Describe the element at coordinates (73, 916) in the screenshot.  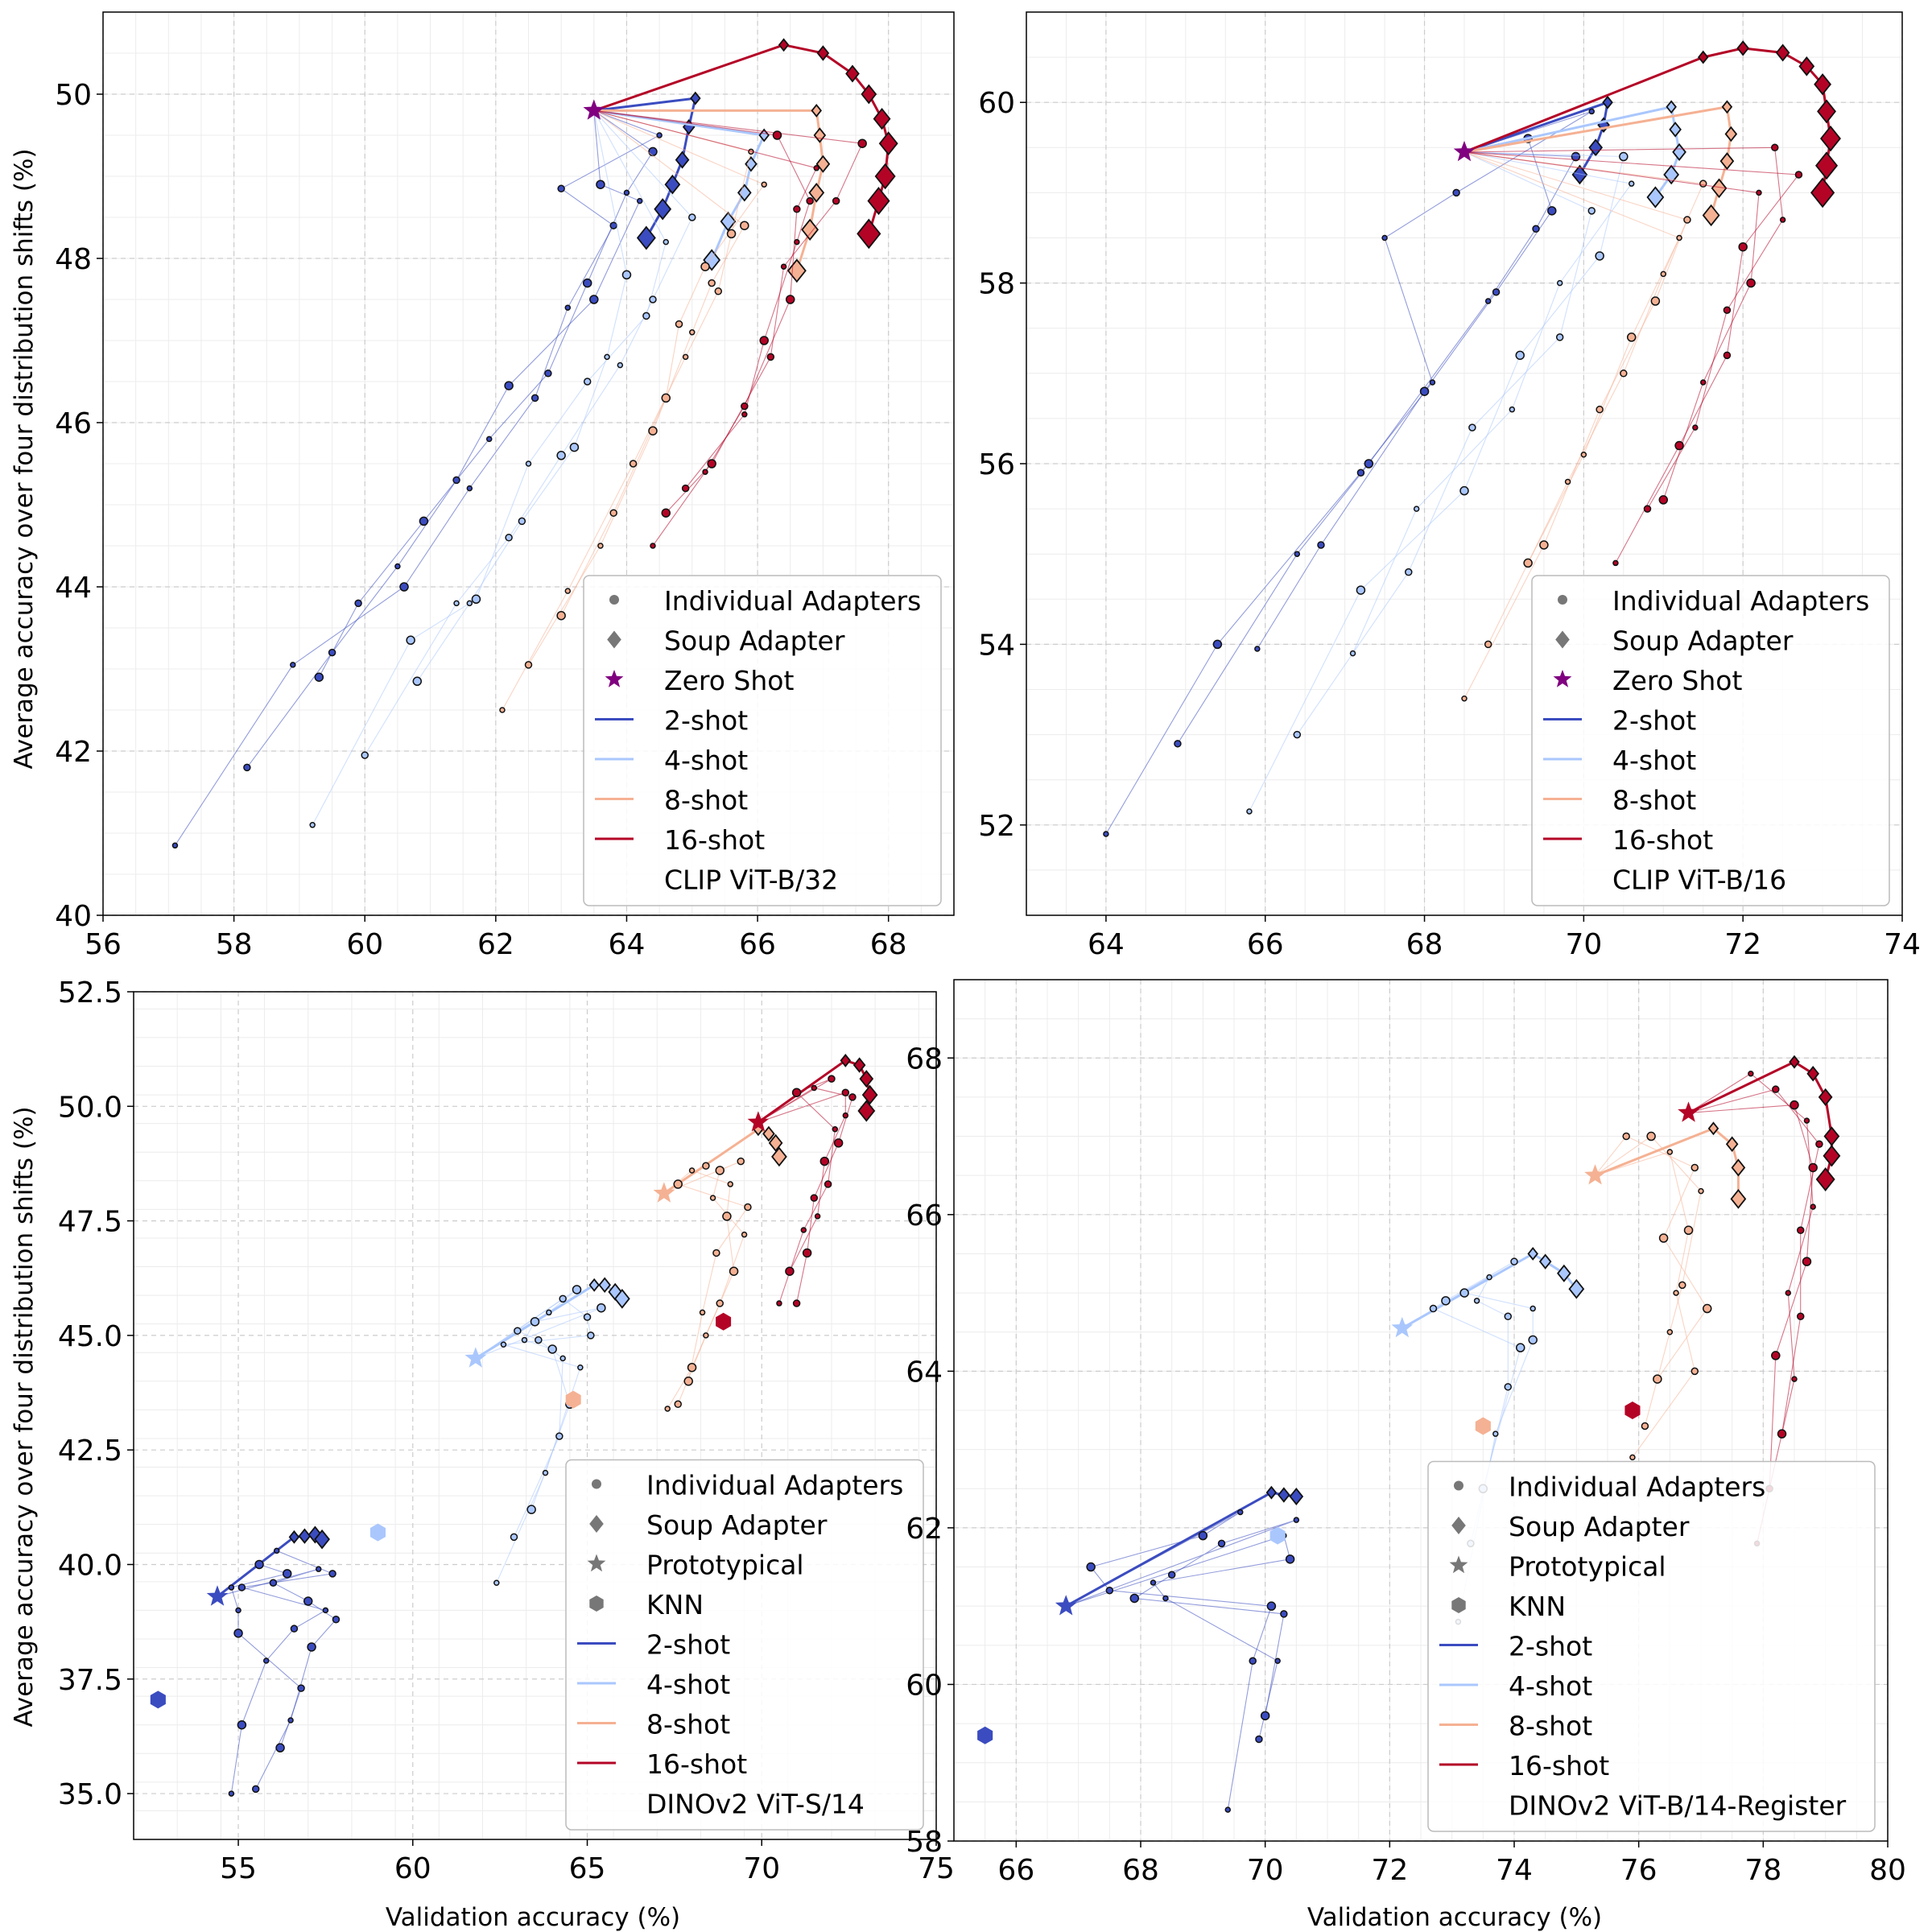
I see `y-tick-label: 40` at that location.